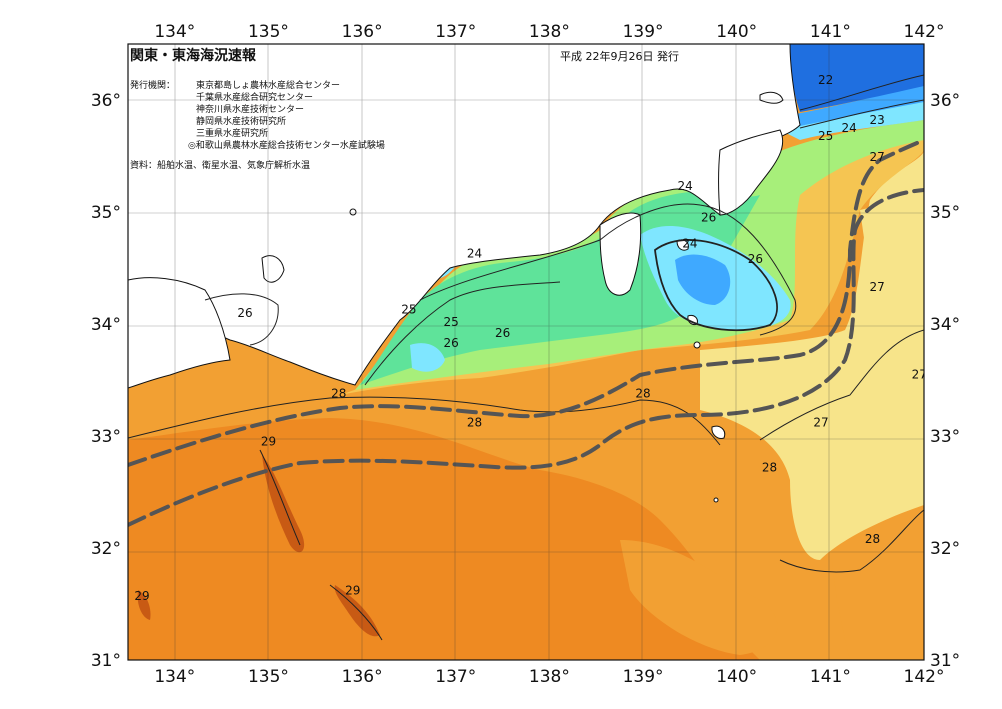  I want to click on land-izu, so click(620, 254).